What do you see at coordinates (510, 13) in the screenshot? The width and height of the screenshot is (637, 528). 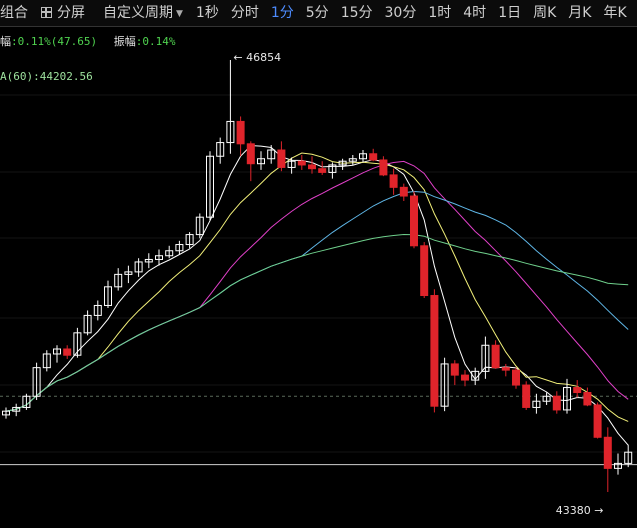 I see `period-tab-8: 1日` at bounding box center [510, 13].